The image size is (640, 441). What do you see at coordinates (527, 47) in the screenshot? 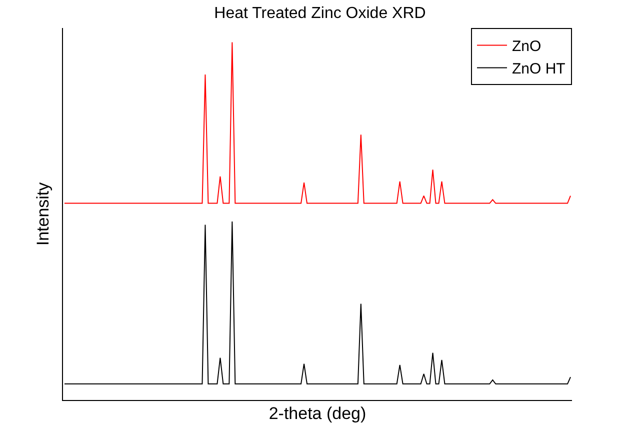
I see `legend-label: ZnO` at bounding box center [527, 47].